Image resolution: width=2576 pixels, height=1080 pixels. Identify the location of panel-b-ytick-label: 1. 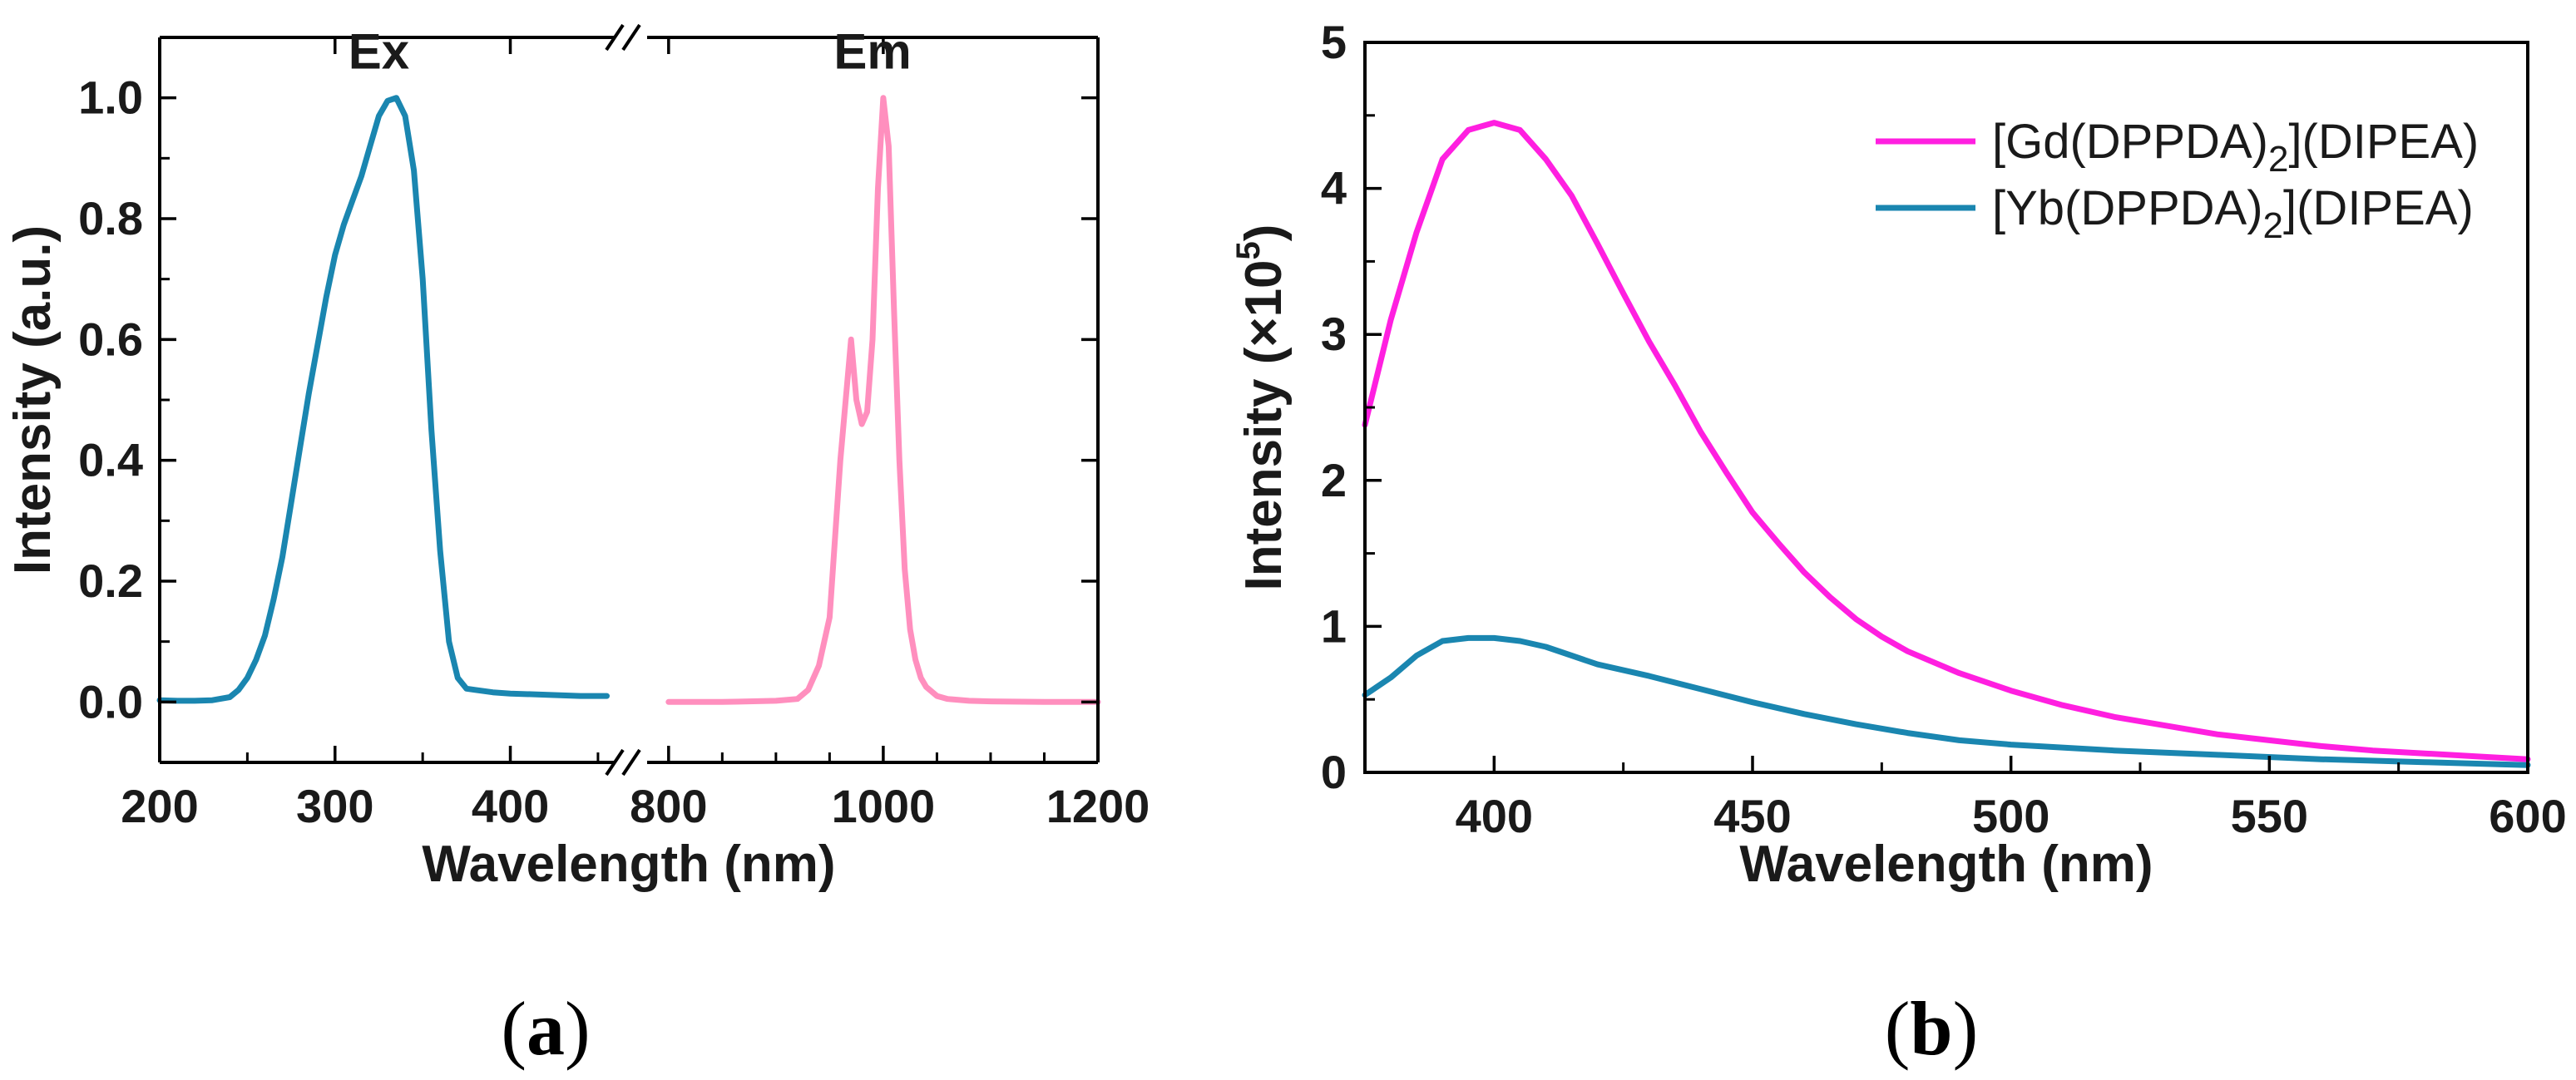
(1334, 625).